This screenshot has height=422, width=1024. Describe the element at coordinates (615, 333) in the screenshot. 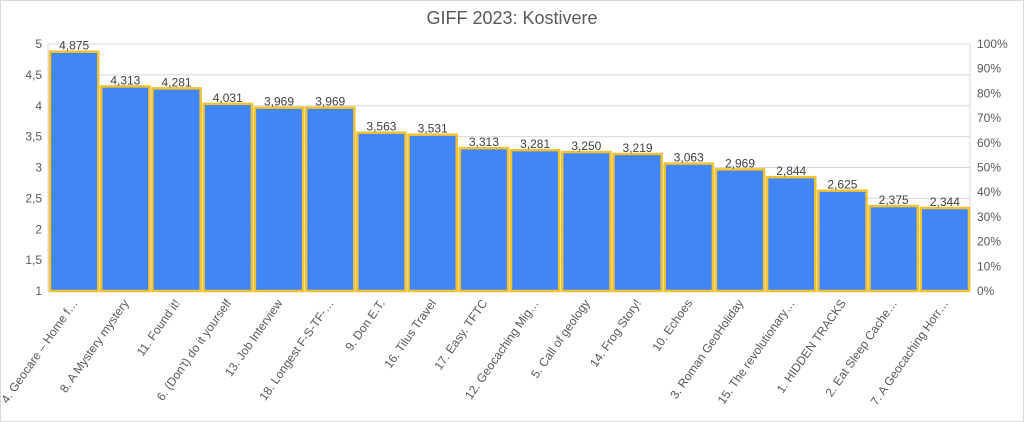

I see `x-tick-label: 14. Frog Story!` at that location.